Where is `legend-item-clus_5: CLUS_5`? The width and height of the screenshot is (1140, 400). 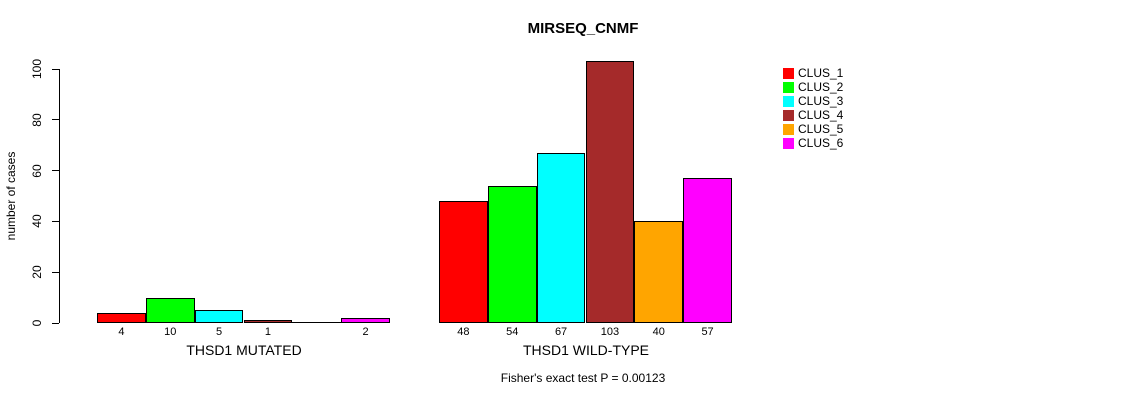 legend-item-clus_5: CLUS_5 is located at coordinates (813, 129).